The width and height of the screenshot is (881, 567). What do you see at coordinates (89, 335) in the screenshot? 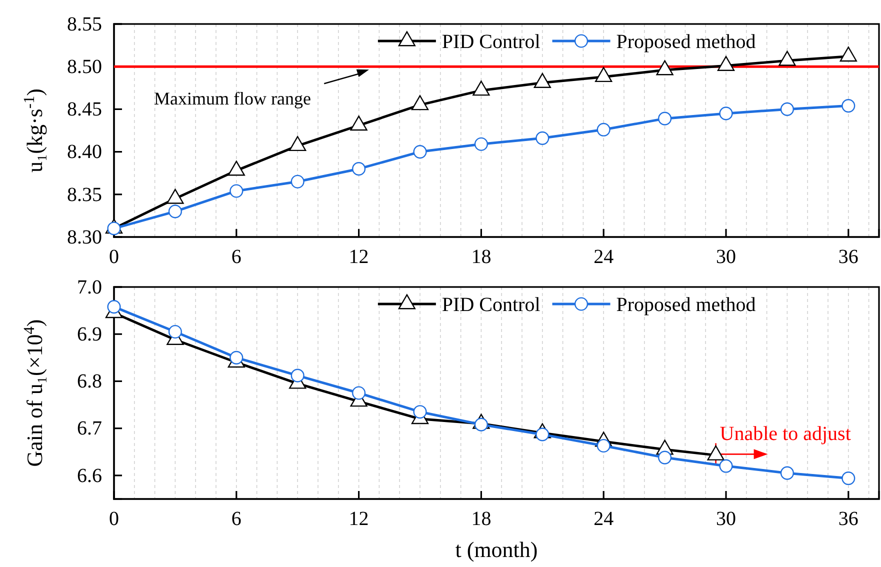
I see `y-tick-label: 6.9` at bounding box center [89, 335].